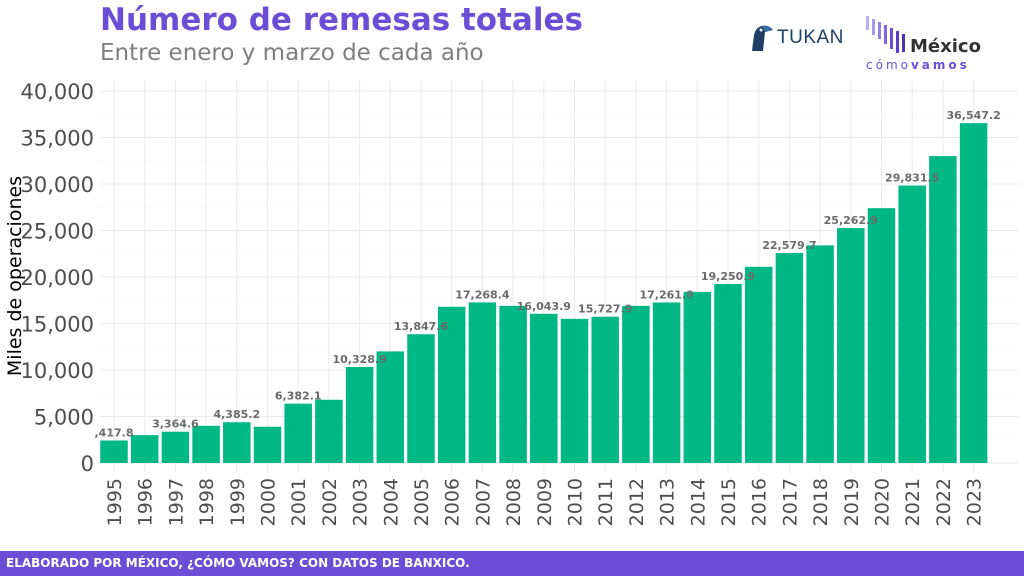  What do you see at coordinates (697, 377) in the screenshot?
I see `bar-2014` at bounding box center [697, 377].